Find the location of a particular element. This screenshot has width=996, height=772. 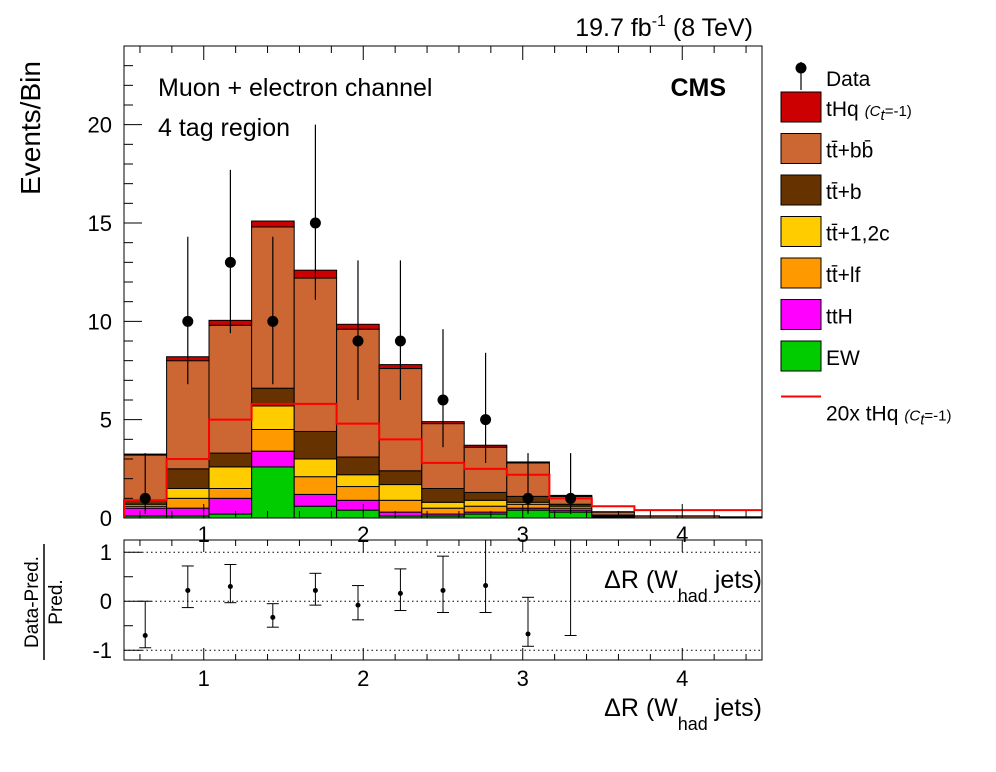

x-tick-label-1: 1 is located at coordinates (204, 534).